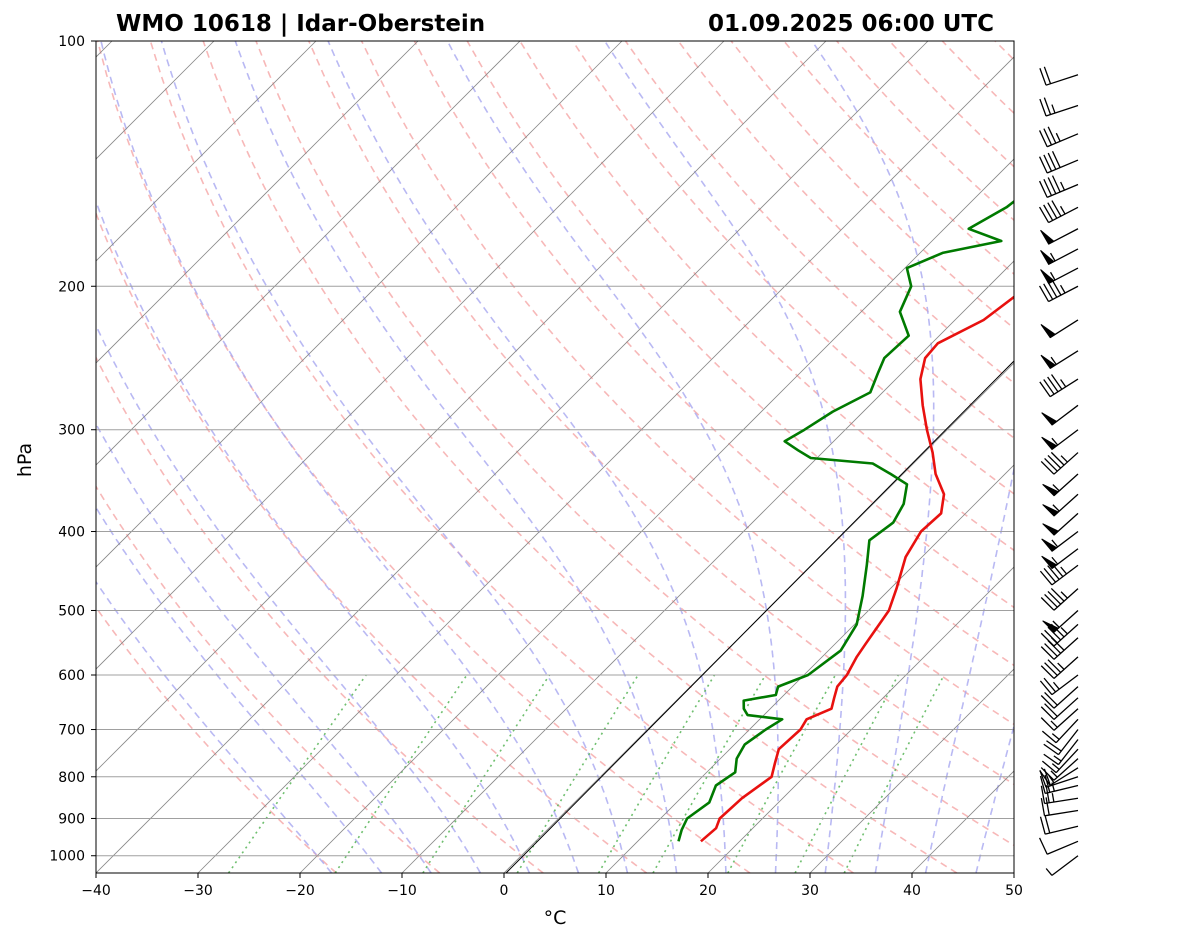  Describe the element at coordinates (71, 819) in the screenshot. I see `y-tick-label: 900` at that location.